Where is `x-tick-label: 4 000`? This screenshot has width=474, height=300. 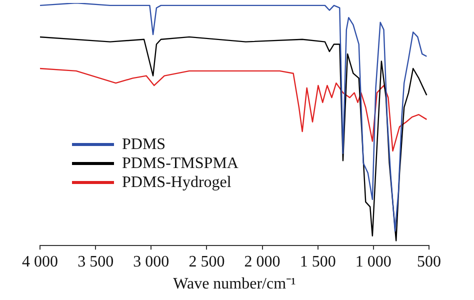 x-tick-label: 4 000 is located at coordinates (40, 261).